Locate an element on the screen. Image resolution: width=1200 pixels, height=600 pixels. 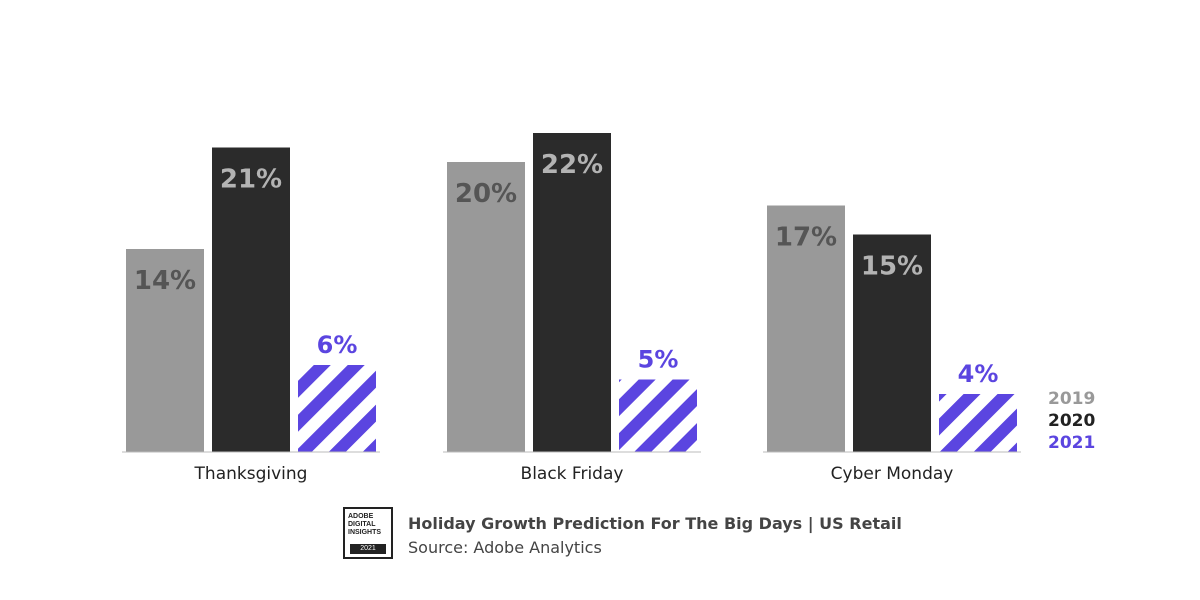
chart-source: Source: Adobe Analytics is located at coordinates (505, 547).